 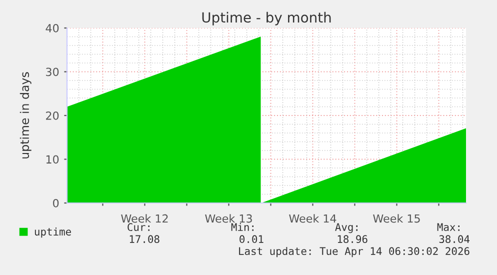 I want to click on y-axis-title: uptime in days, so click(x=26, y=115).